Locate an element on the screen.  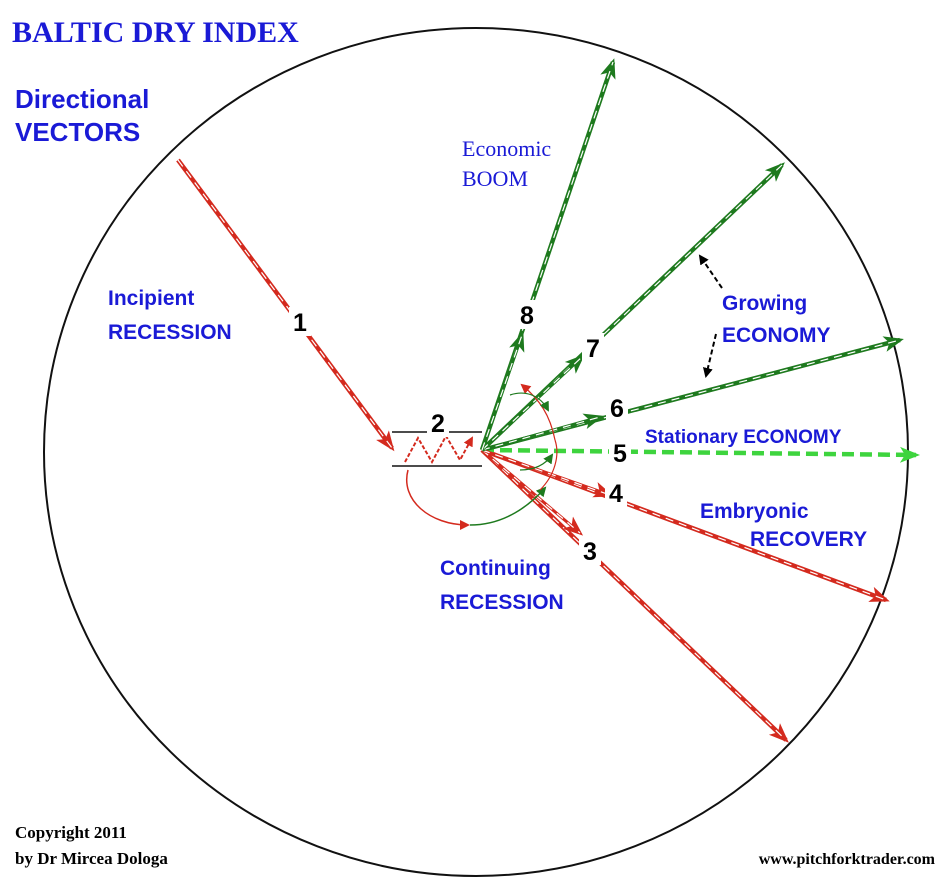
vector-number: 4 is located at coordinates (616, 494).